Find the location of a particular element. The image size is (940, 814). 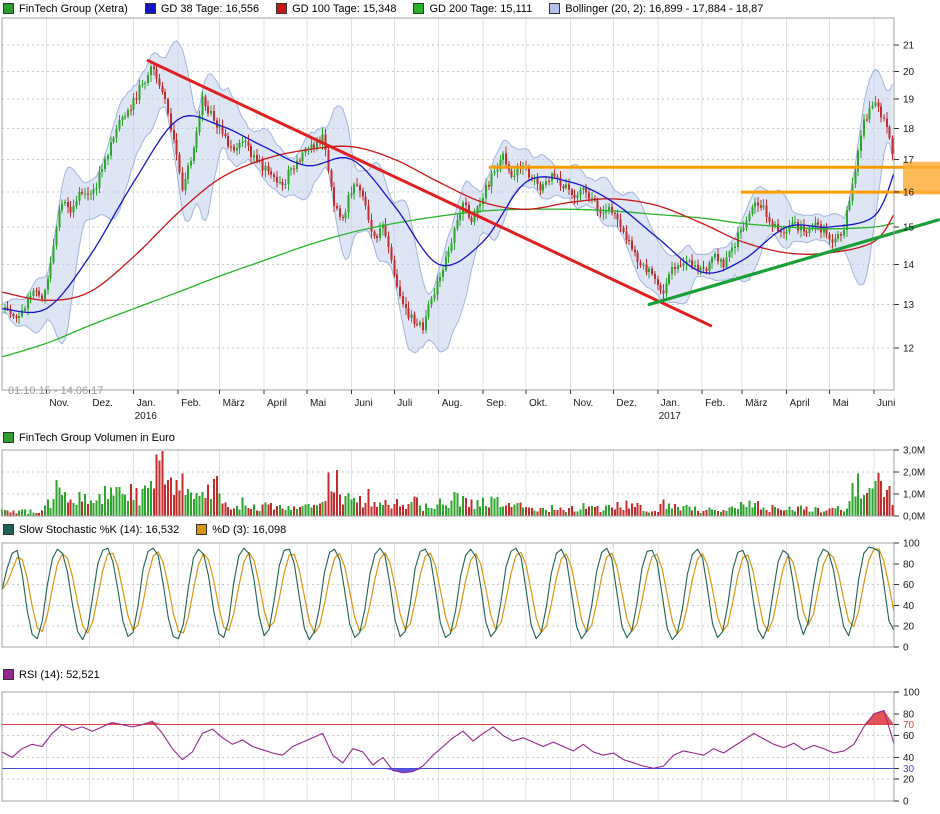

volume-chart: 3,0M 2,0M 1,0M 0,0M is located at coordinates (463, 484).